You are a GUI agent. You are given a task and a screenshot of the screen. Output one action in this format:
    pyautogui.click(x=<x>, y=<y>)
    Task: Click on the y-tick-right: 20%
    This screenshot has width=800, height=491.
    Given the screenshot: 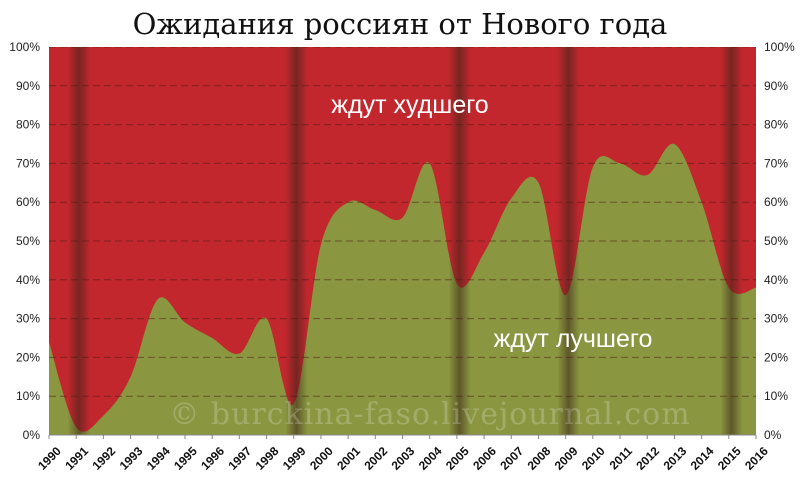 What is the action you would take?
    pyautogui.click(x=776, y=357)
    